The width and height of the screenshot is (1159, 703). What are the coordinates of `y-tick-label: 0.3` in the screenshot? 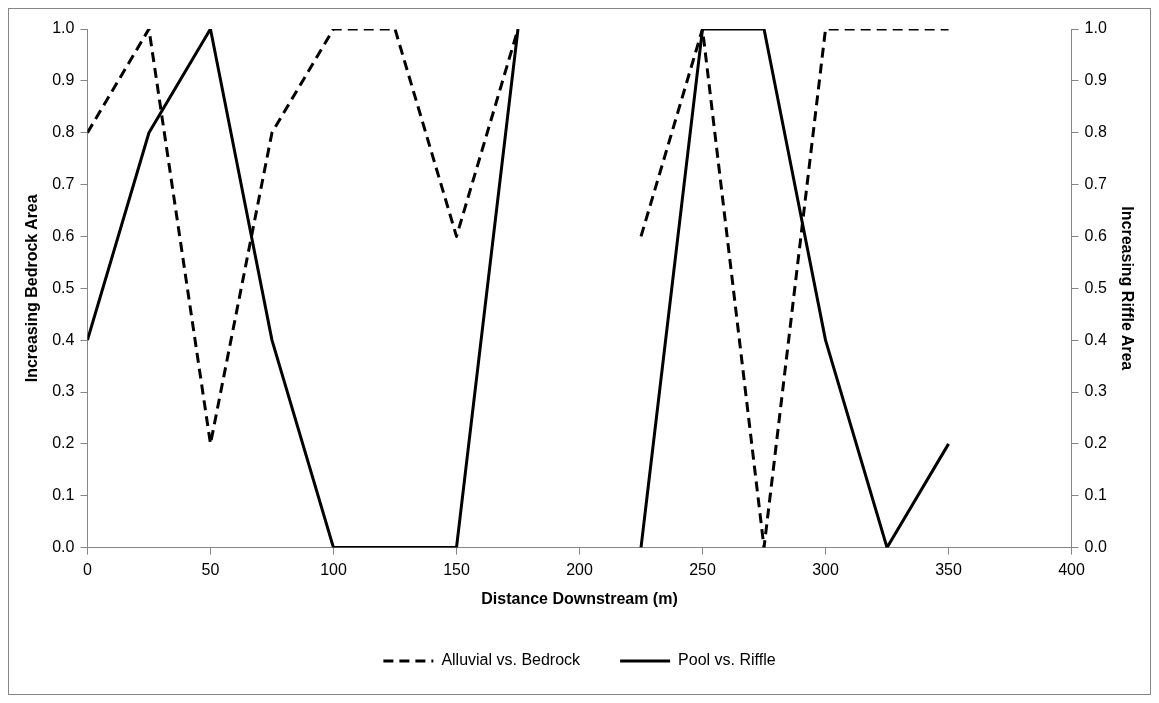 It's located at (63, 391).